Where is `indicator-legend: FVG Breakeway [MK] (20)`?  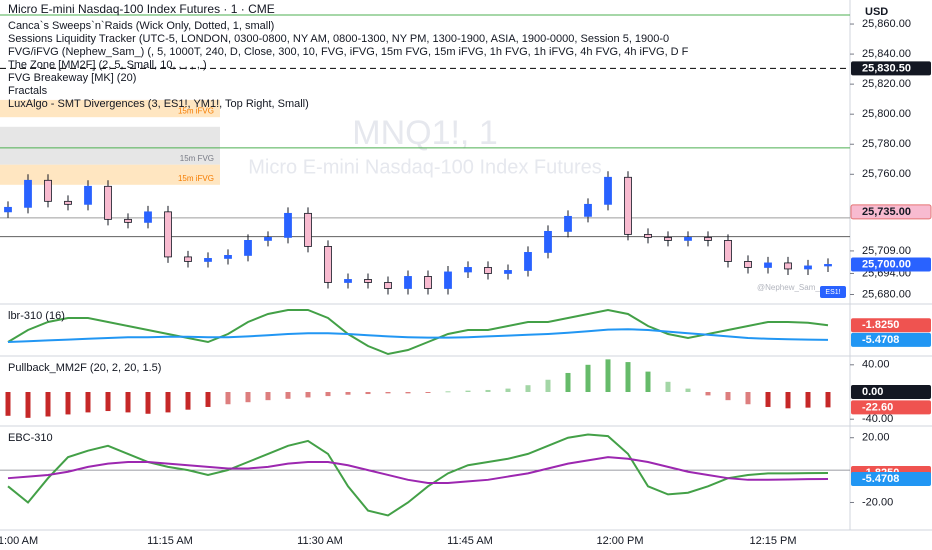 indicator-legend: FVG Breakeway [MK] (20) is located at coordinates (72, 78).